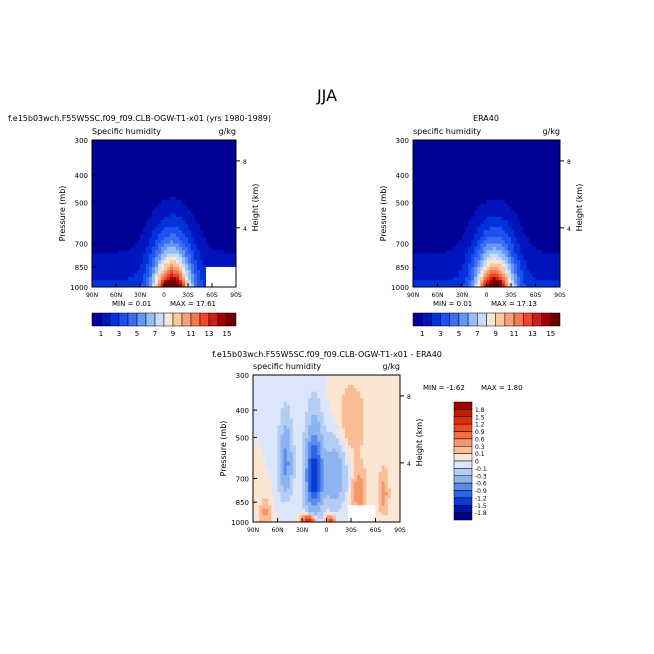  I want to click on figure-title: JJA, so click(326, 95).